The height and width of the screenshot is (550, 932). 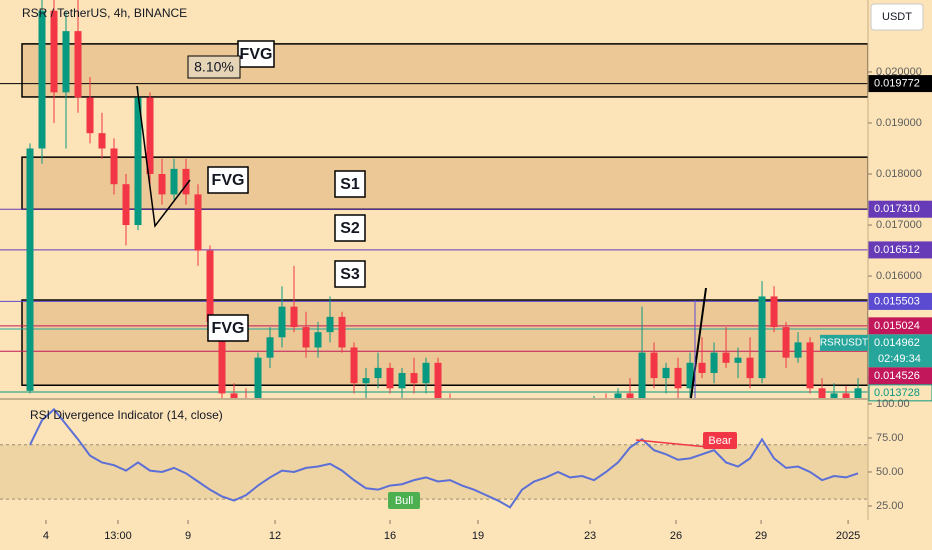 I want to click on price-label: 0.016512, so click(x=897, y=250).